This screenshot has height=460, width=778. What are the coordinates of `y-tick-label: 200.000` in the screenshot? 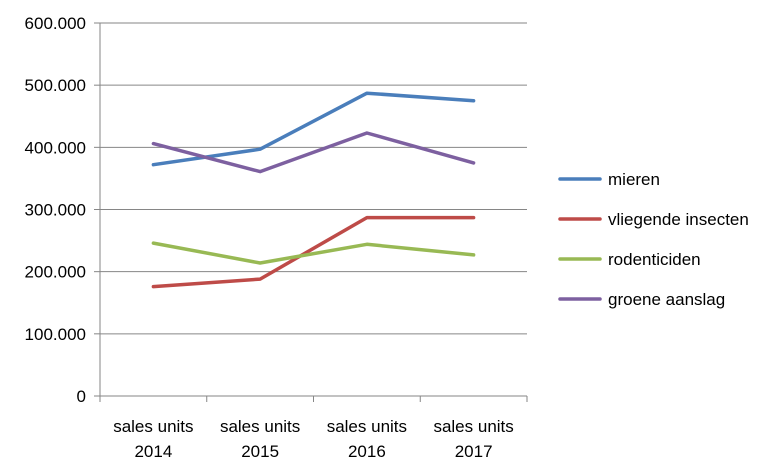 It's located at (55, 272).